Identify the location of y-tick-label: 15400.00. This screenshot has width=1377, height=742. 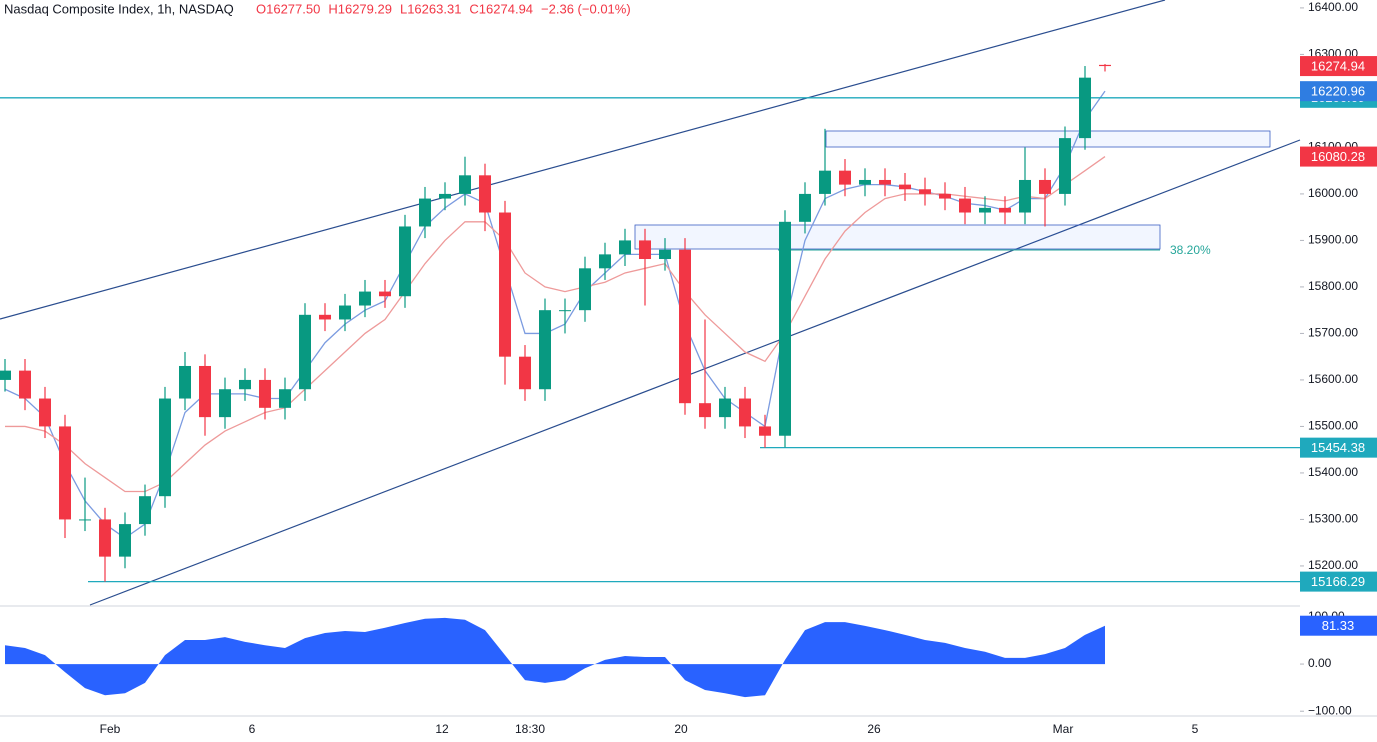
(1333, 472).